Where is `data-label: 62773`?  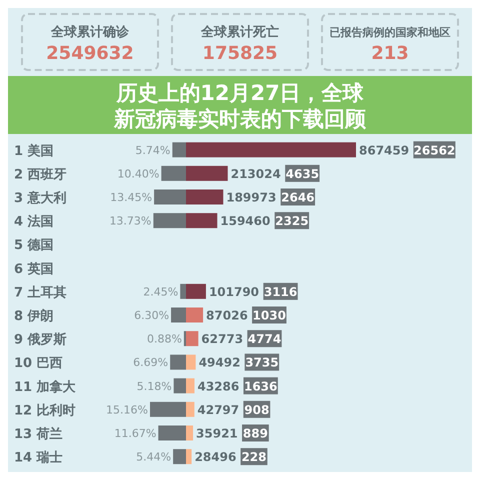 data-label: 62773 is located at coordinates (222, 339).